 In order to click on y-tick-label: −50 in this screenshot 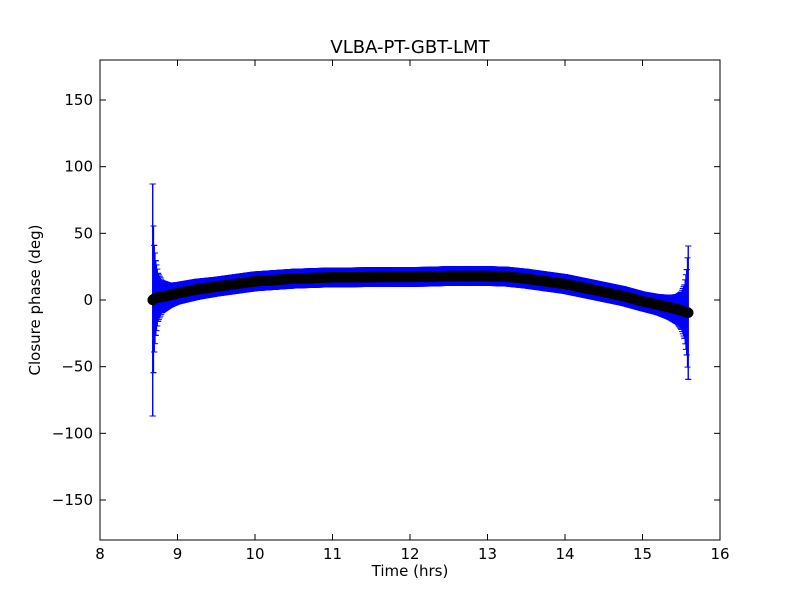, I will do `click(77, 367)`.